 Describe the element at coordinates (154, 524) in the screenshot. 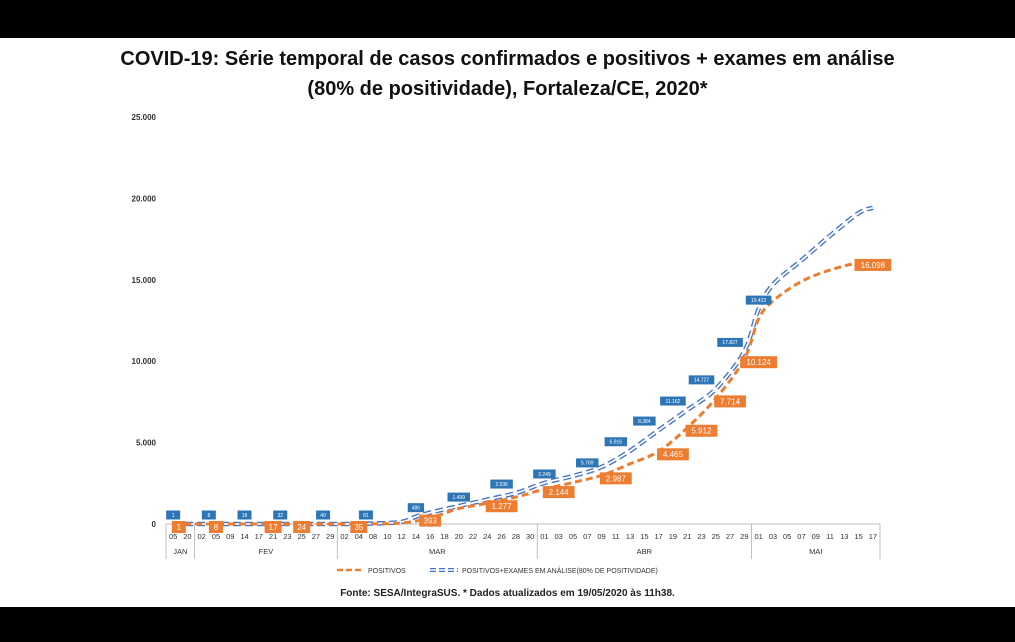

I see `y-tick-label: 0` at that location.